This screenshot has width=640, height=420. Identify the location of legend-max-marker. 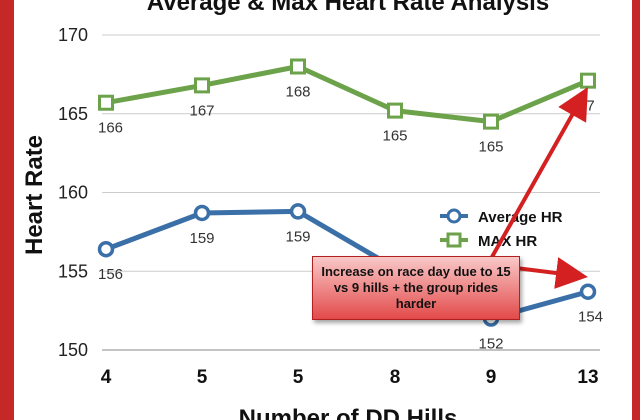
(454, 240).